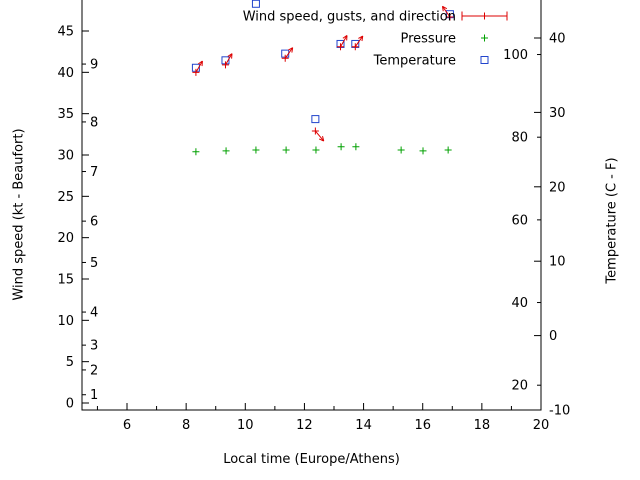  Describe the element at coordinates (541, 425) in the screenshot. I see `x-tick-label: 20` at that location.